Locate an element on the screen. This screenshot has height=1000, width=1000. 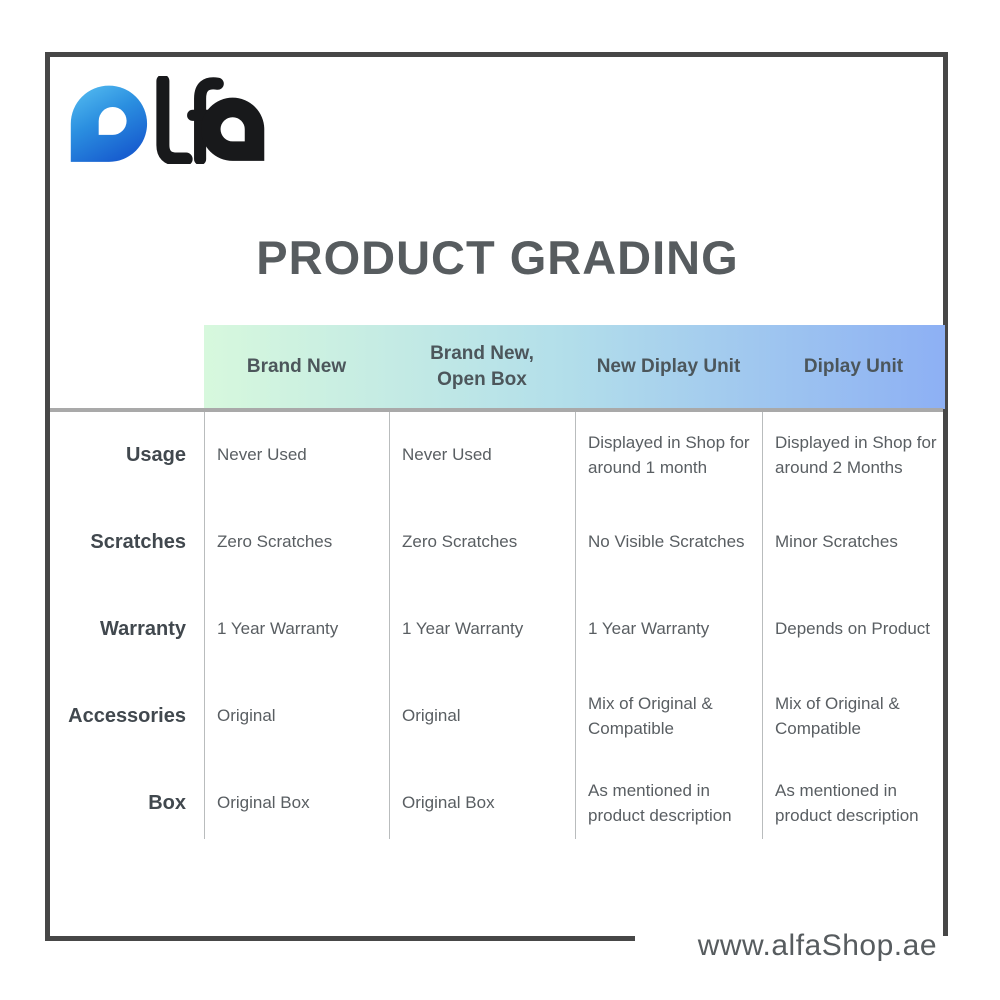
cell-scratches-open-box: Zero Scratches is located at coordinates (460, 542).